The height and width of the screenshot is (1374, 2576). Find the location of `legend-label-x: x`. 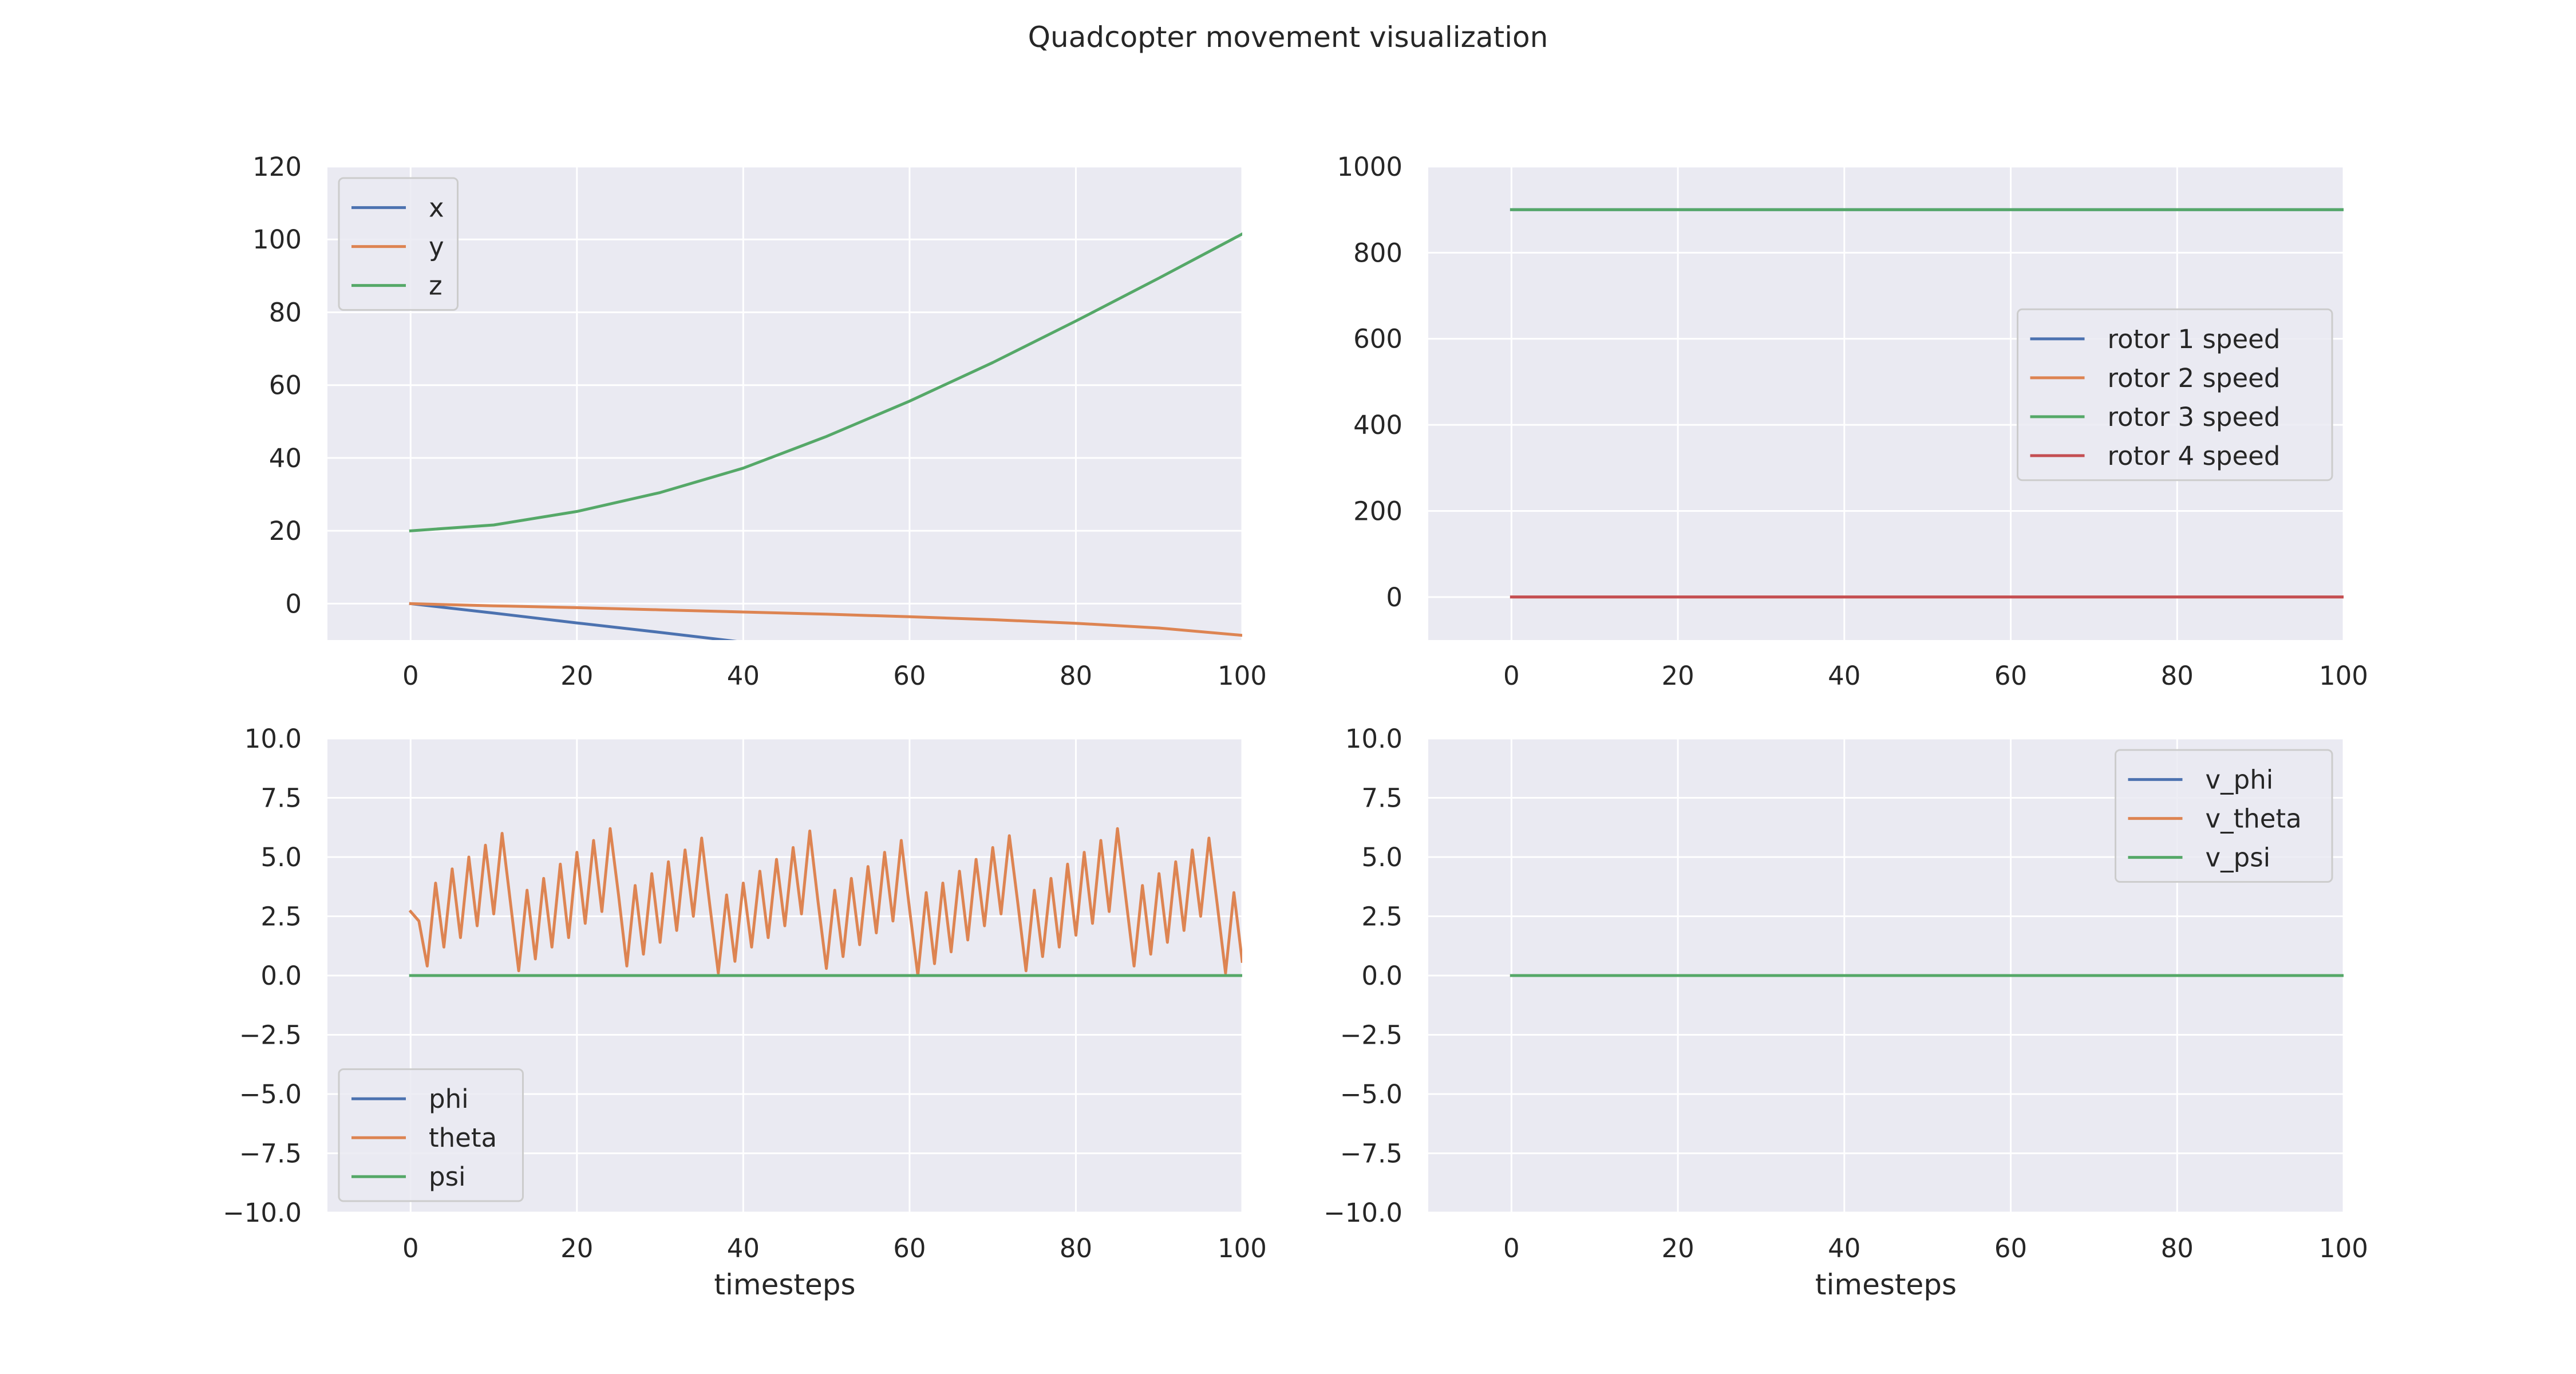

legend-label-x: x is located at coordinates (436, 208).